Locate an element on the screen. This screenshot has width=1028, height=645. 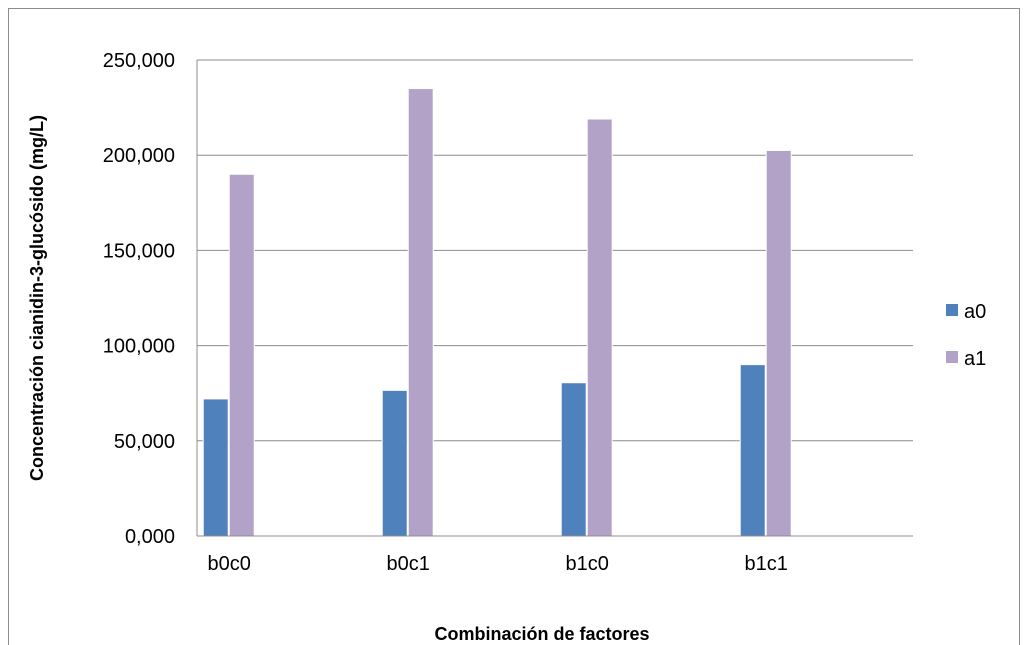
legend-swatch-a0 is located at coordinates (952, 310).